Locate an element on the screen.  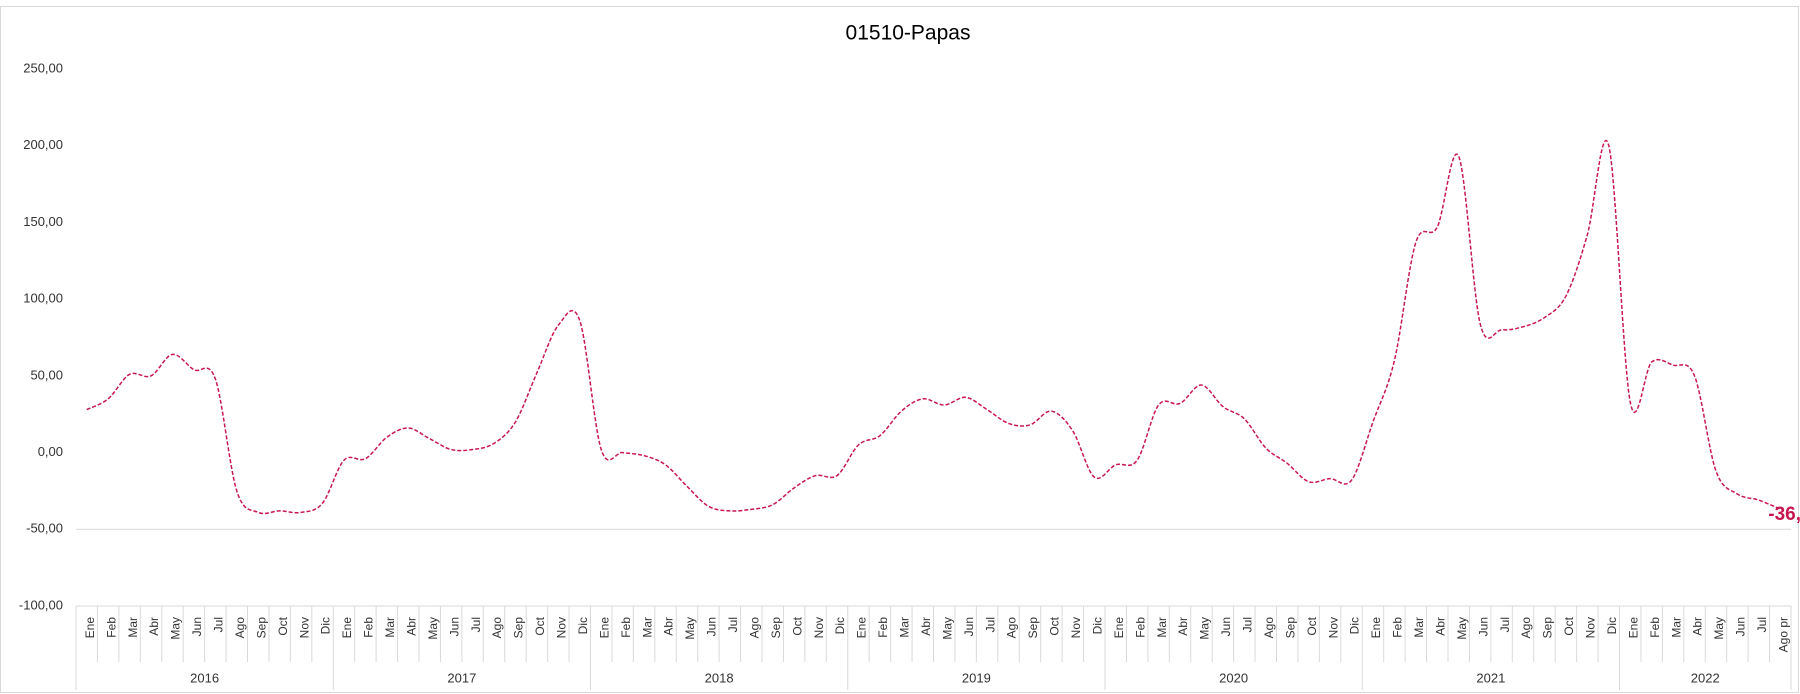
y-tick-label: 150,00 is located at coordinates (43, 221).